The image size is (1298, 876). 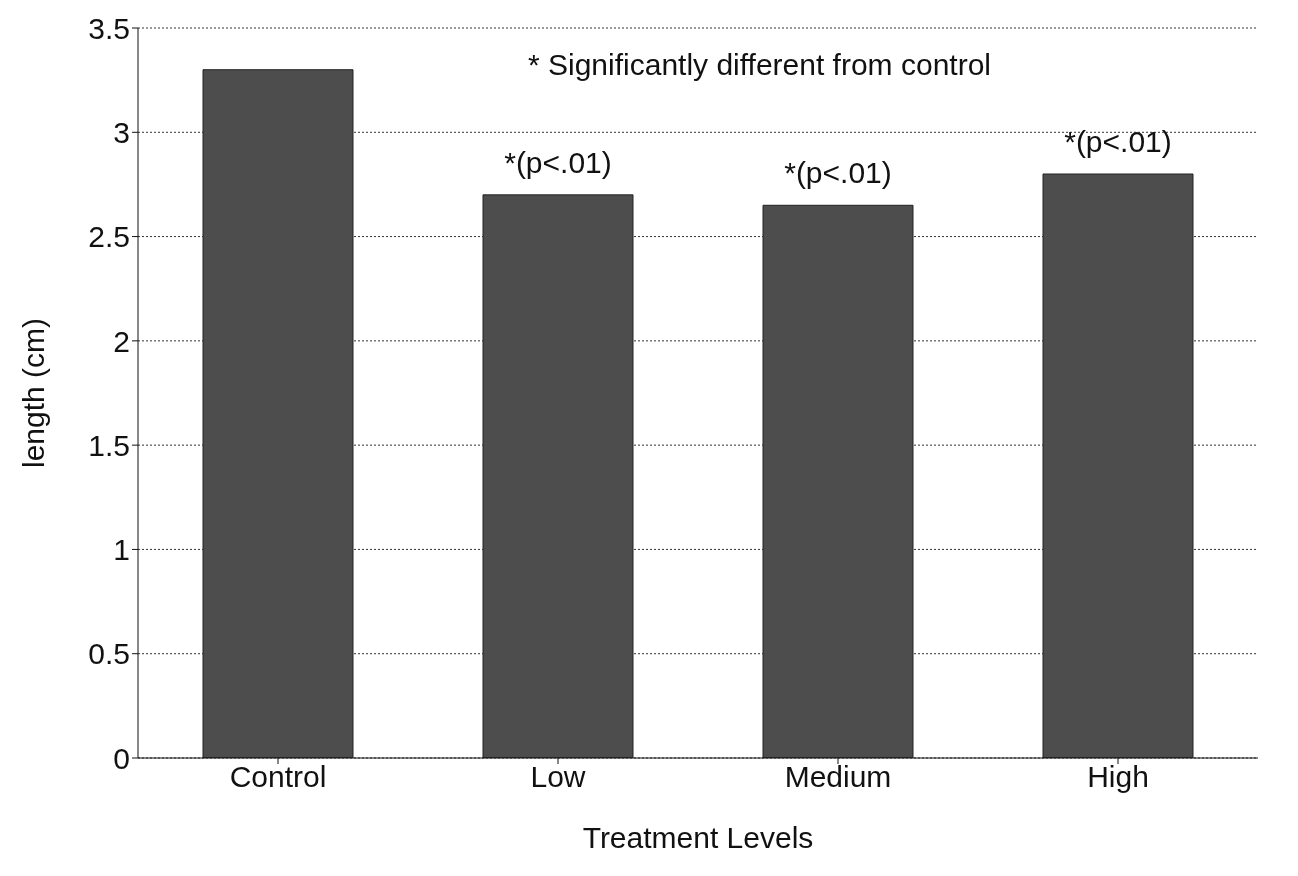 I want to click on y-tick-label: 2, so click(x=121, y=341).